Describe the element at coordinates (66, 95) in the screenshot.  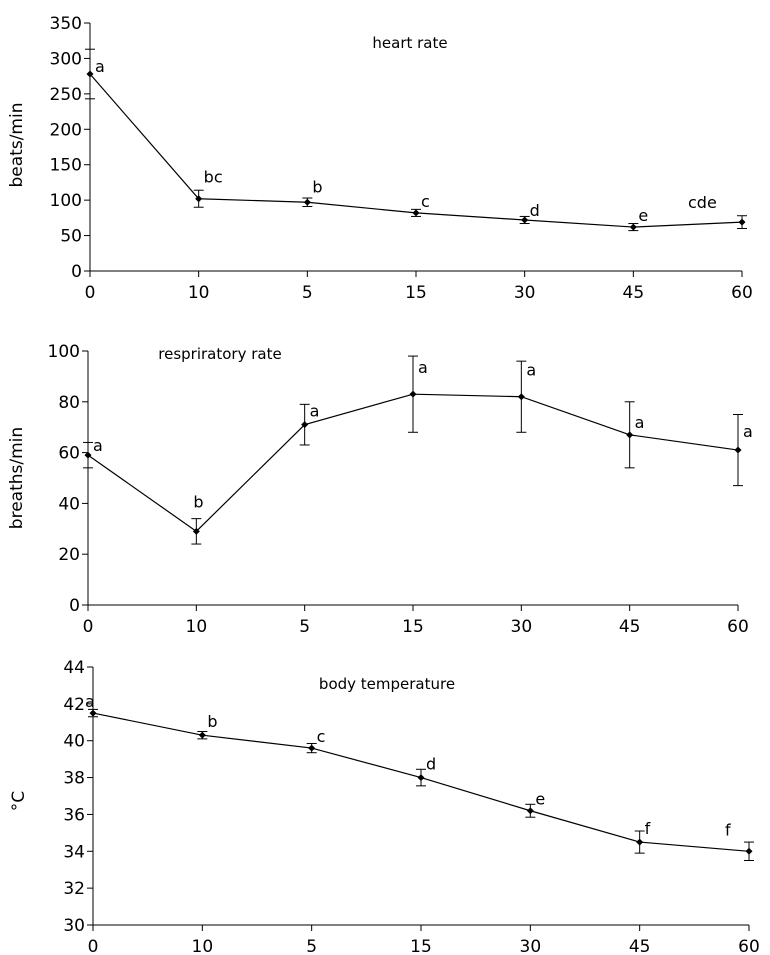
I see `y-tick-label: 250` at that location.